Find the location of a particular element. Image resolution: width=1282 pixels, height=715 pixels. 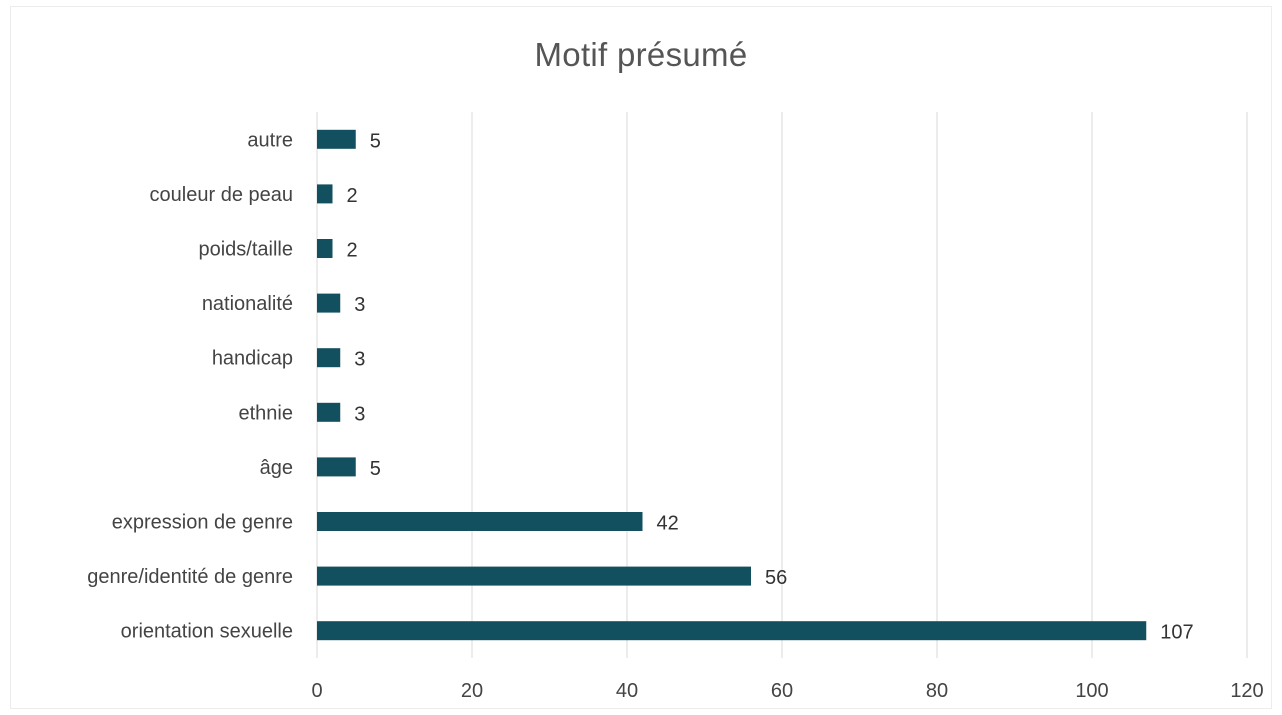

category-label: genre/identité de genre is located at coordinates (190, 577).